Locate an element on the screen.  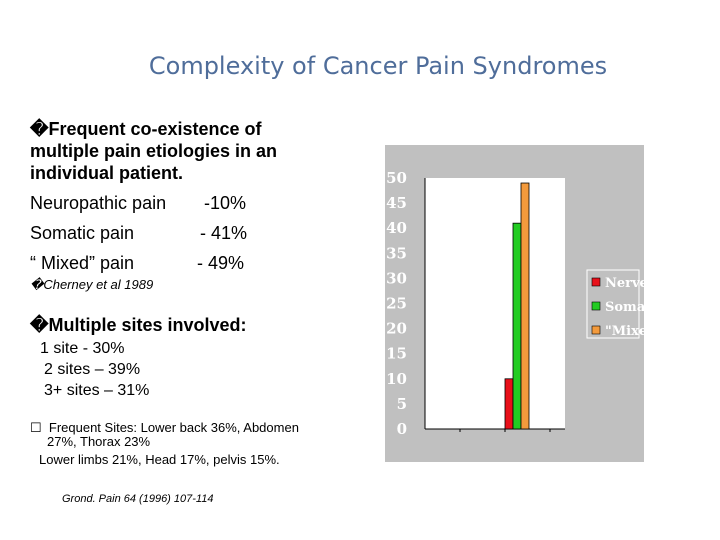
plot-area is located at coordinates (495, 303).